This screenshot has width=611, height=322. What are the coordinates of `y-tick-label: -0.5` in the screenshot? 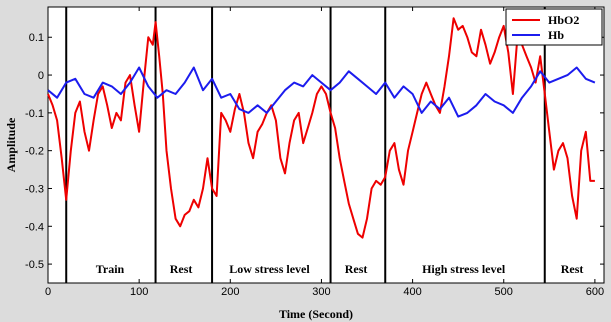 It's located at (34, 265).